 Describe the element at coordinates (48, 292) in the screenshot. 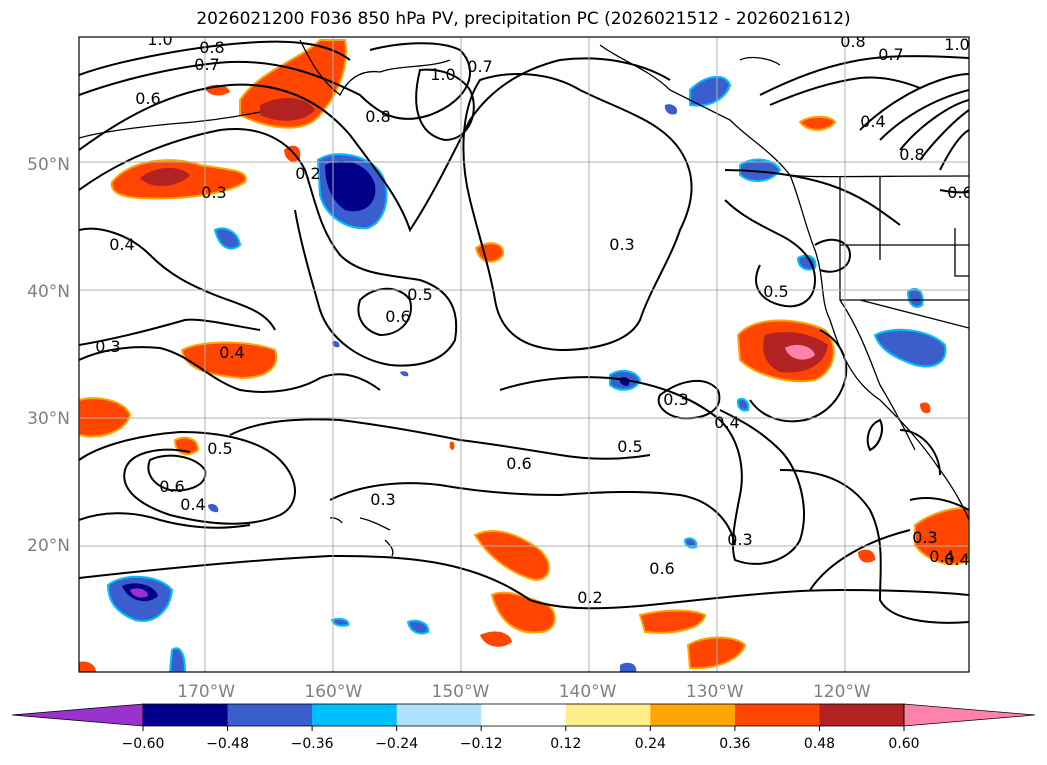

I see `latitude-label: 40°N` at that location.